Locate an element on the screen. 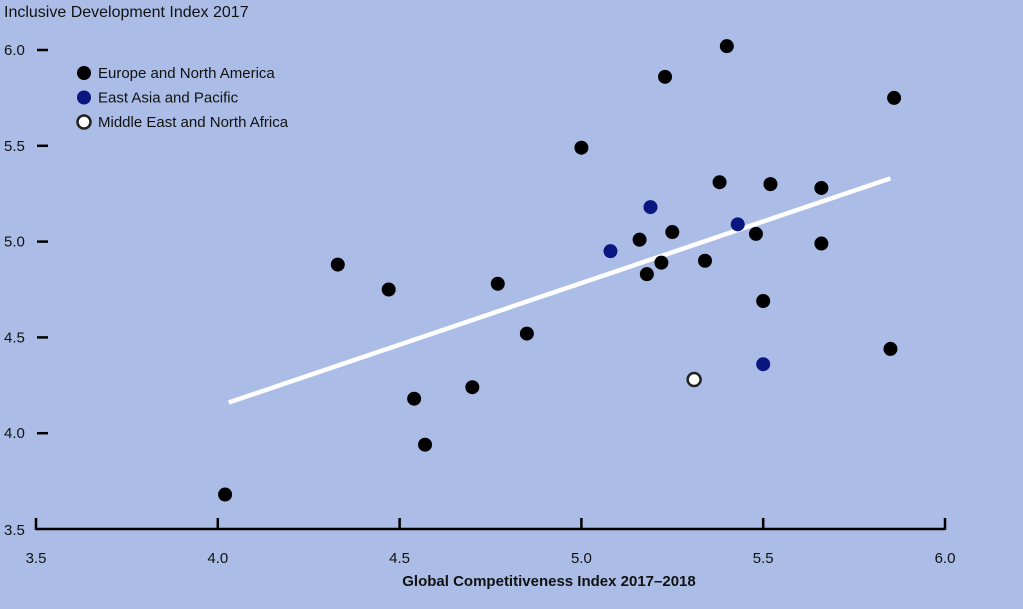 This screenshot has height=609, width=1023. legend-label-0: Europe and North America is located at coordinates (186, 73).